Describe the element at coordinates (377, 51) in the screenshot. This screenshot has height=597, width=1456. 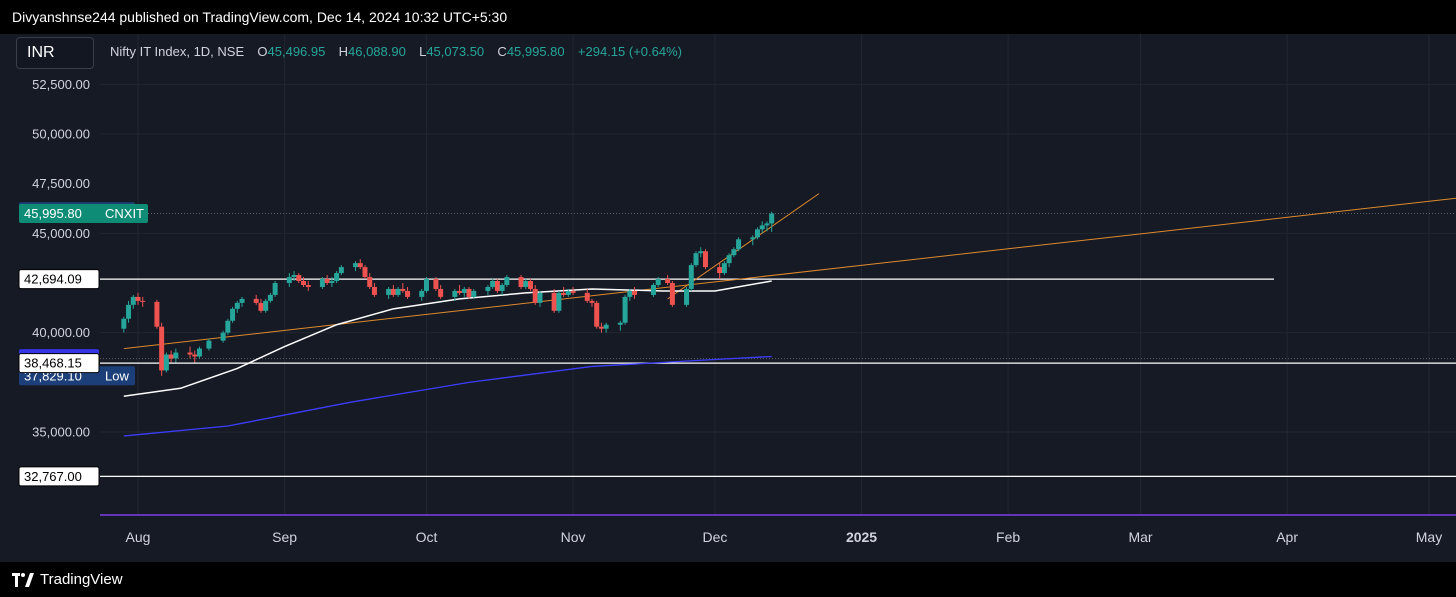
I see `legend-high-value: 46,088.90` at that location.